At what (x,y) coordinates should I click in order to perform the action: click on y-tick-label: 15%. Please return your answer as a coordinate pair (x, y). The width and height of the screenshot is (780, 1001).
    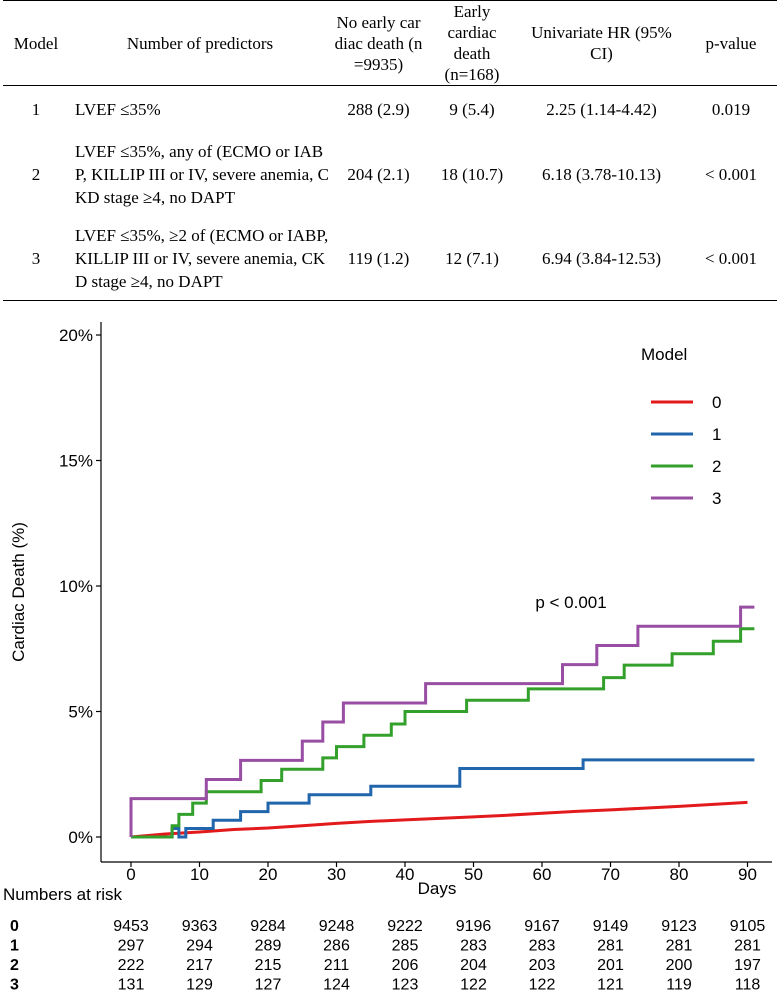
    Looking at the image, I should click on (76, 461).